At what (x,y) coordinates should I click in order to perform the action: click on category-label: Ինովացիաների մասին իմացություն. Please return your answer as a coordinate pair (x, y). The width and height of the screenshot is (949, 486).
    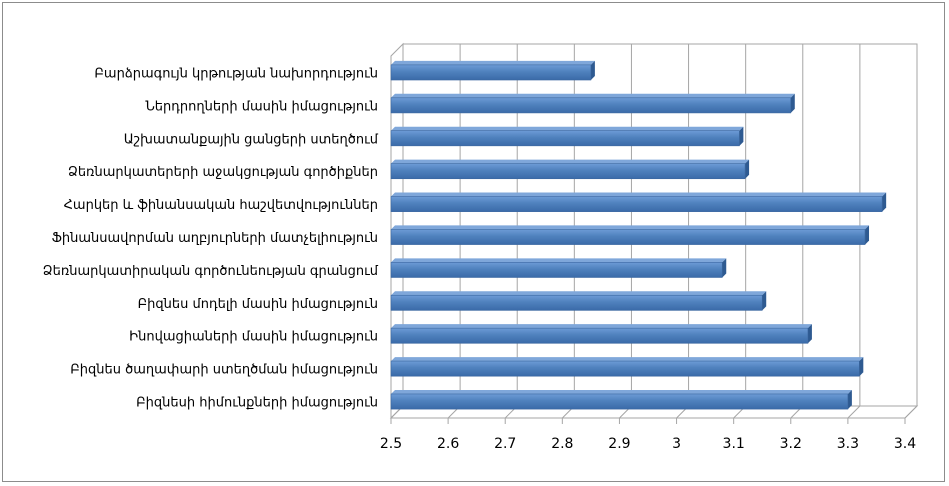
    Looking at the image, I should click on (253, 337).